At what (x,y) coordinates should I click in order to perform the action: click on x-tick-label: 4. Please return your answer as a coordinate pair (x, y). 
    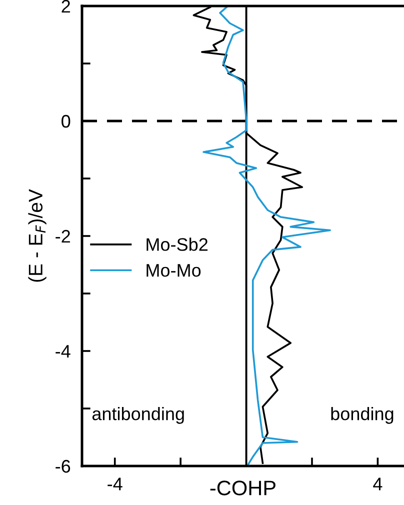
    Looking at the image, I should click on (377, 484).